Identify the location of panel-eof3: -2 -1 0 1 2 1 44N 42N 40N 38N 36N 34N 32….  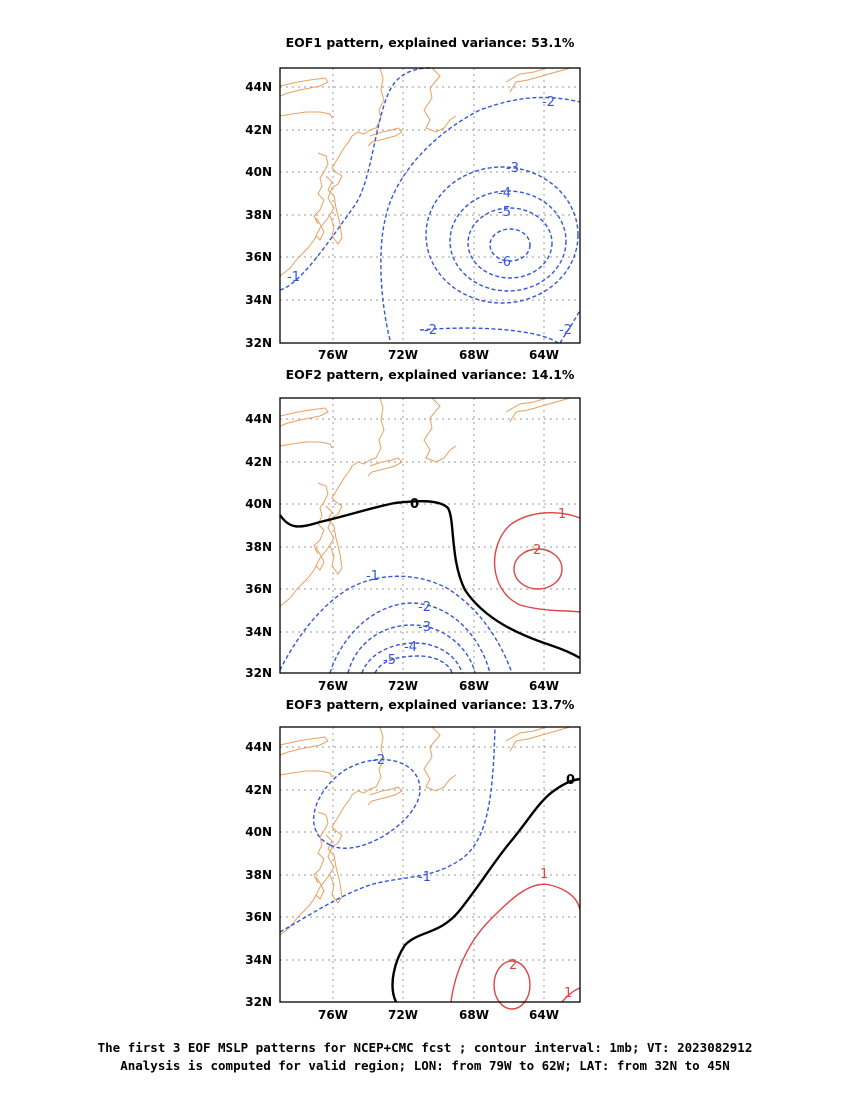
(413, 874).